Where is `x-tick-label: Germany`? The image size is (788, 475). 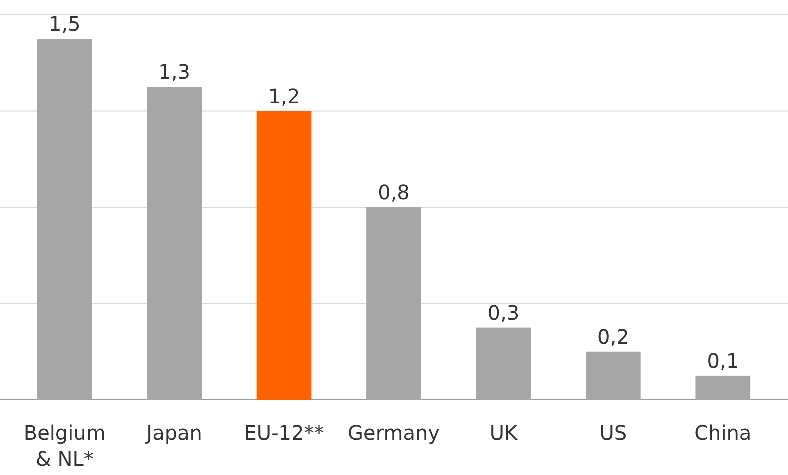
x-tick-label: Germany is located at coordinates (394, 433).